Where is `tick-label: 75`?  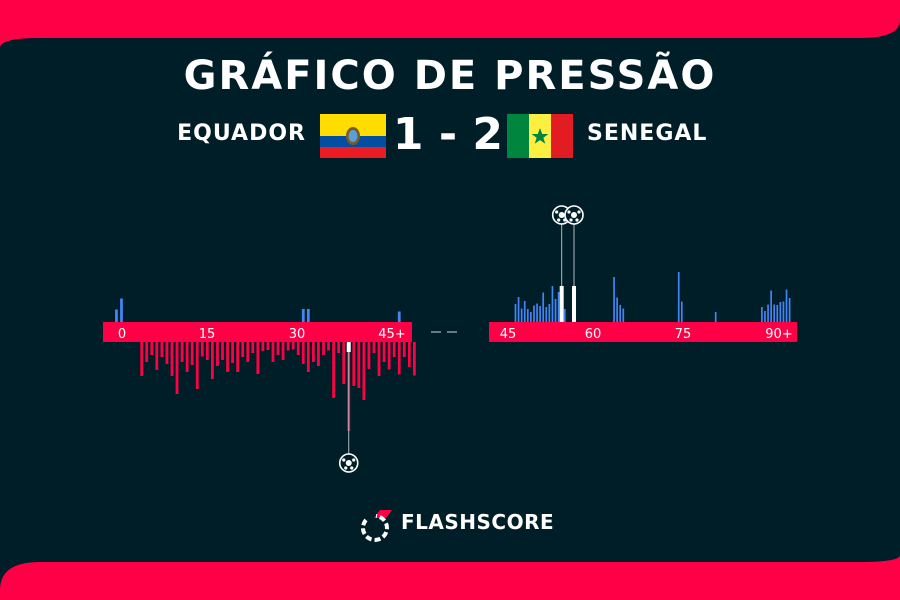 tick-label: 75 is located at coordinates (683, 334).